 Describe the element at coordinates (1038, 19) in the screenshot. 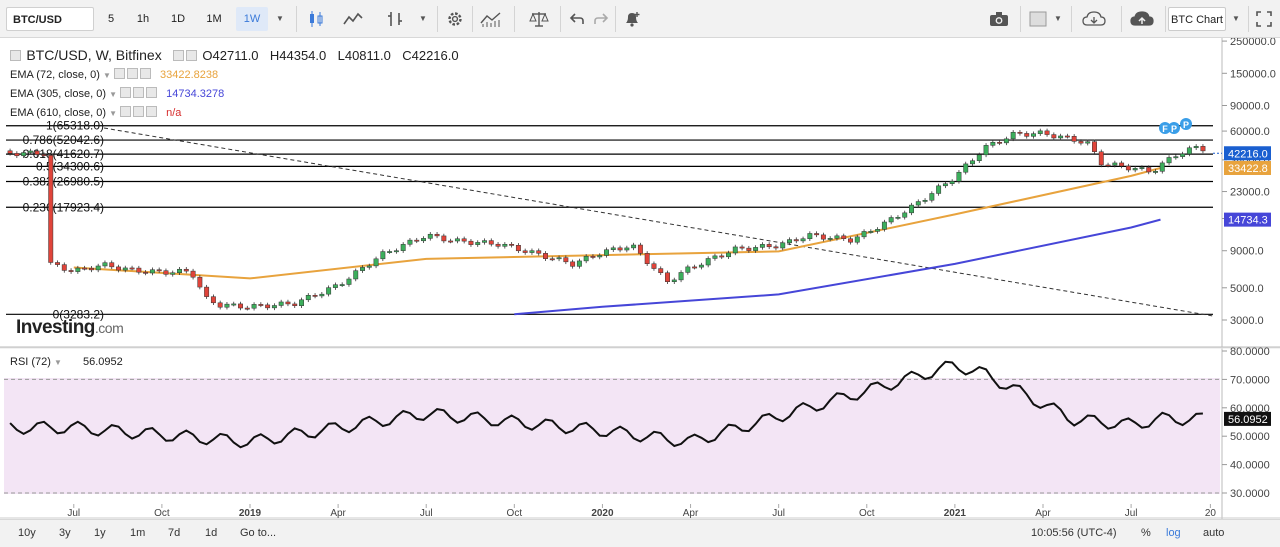

I see `template-box-icon` at that location.